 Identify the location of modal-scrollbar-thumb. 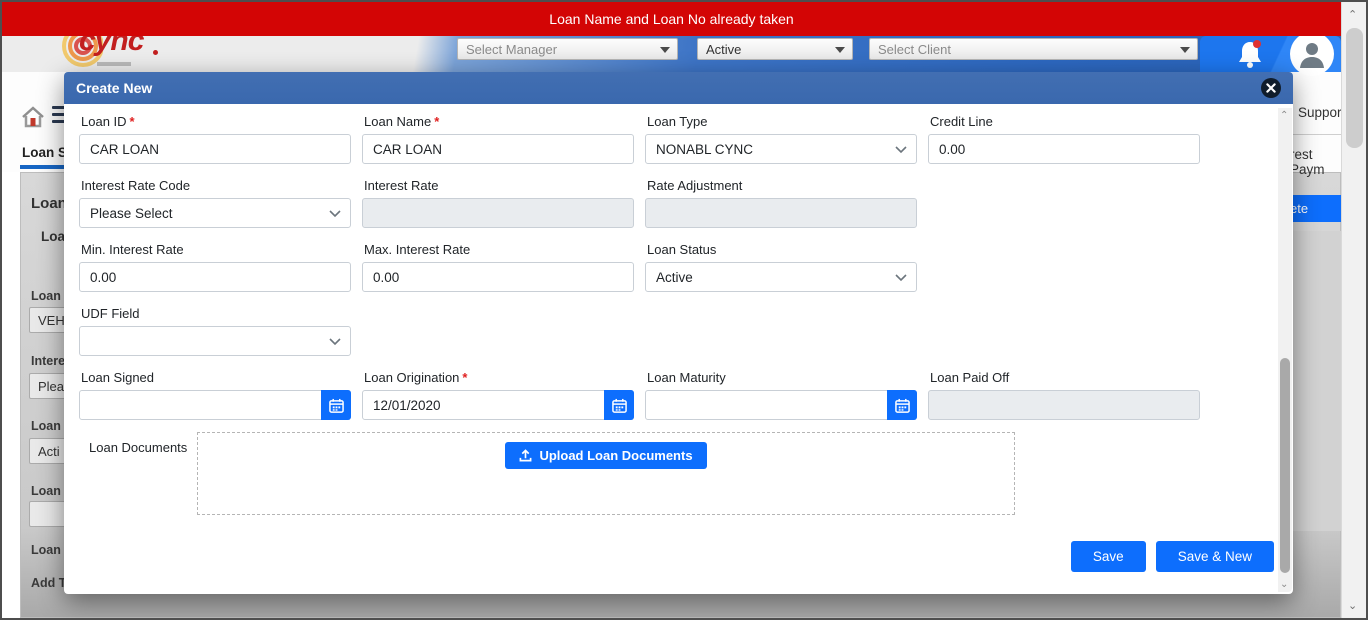
(1285, 465).